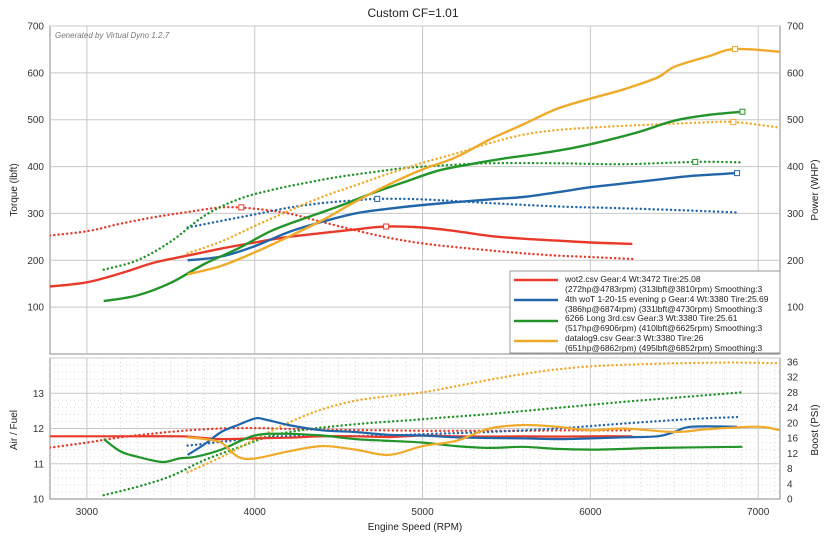 The image size is (829, 539). What do you see at coordinates (415, 527) in the screenshot?
I see `x-axis-label: Engine Speed (RPM)` at bounding box center [415, 527].